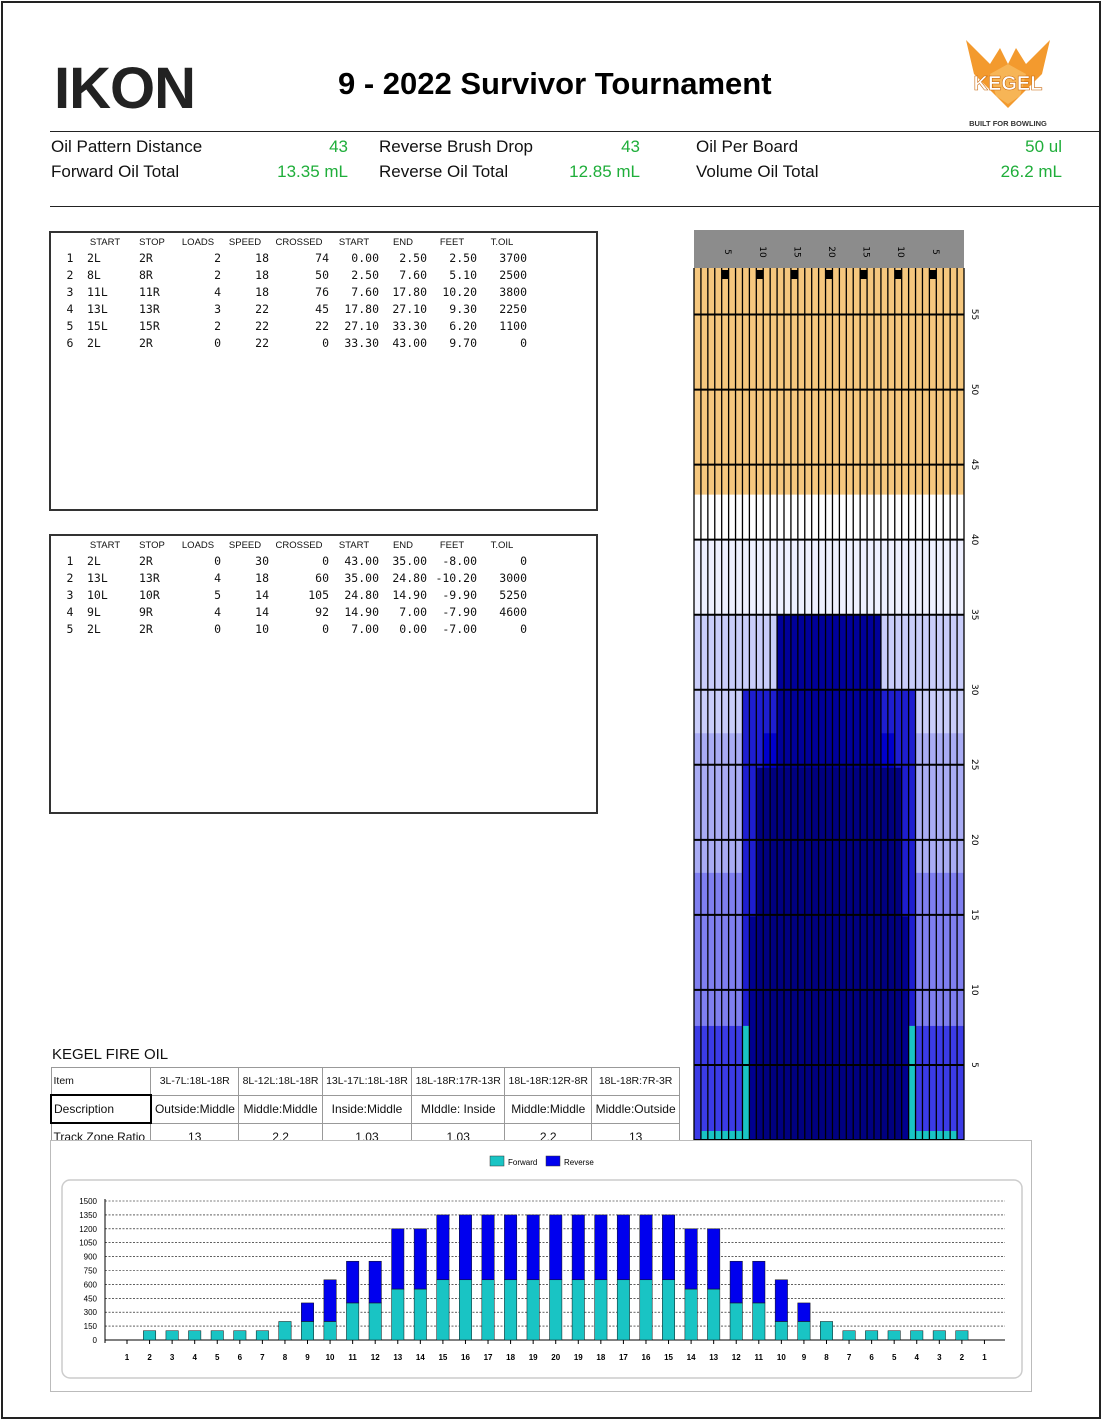 The image size is (1105, 1423). I want to click on forward-table-cell: 2250, so click(513, 308).